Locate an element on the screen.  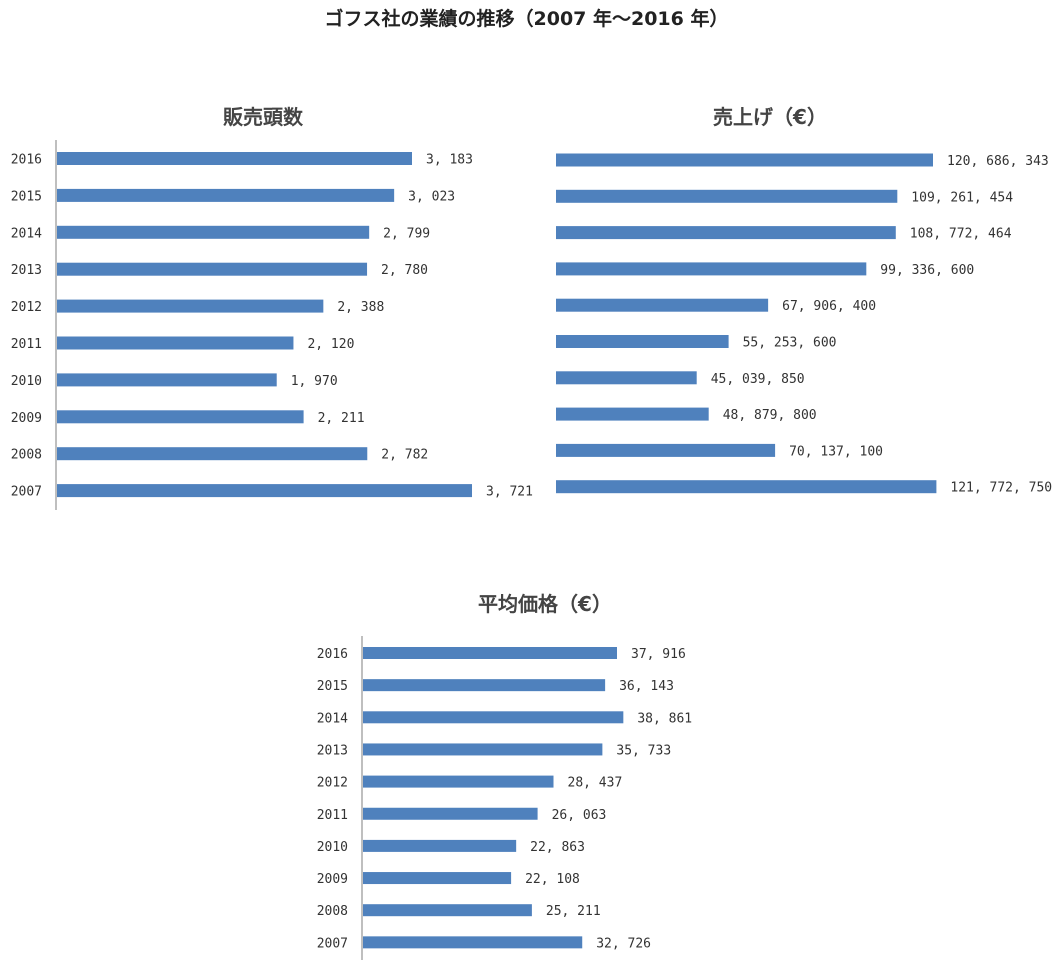
data-label: 120, 686, 343 is located at coordinates (998, 161).